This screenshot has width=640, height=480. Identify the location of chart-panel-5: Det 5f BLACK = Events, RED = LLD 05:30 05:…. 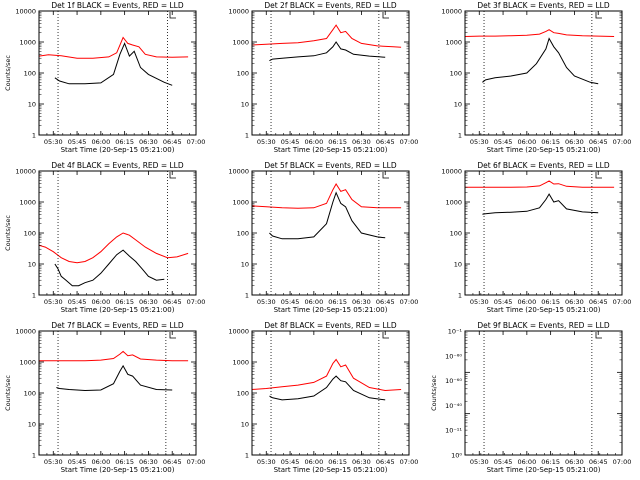
(323, 237).